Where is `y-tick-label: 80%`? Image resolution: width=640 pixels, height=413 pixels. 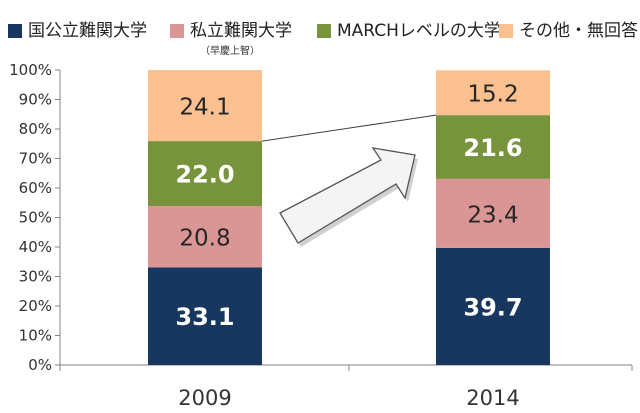 y-tick-label: 80% is located at coordinates (35, 129).